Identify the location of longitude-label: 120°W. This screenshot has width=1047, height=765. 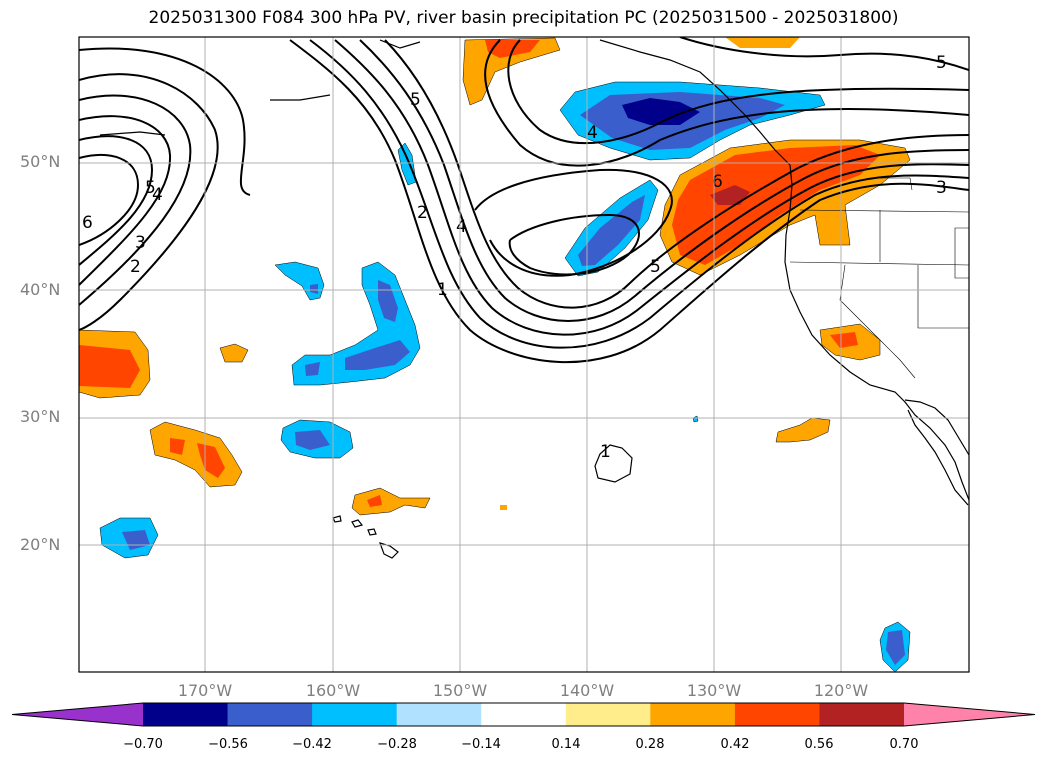
(841, 690).